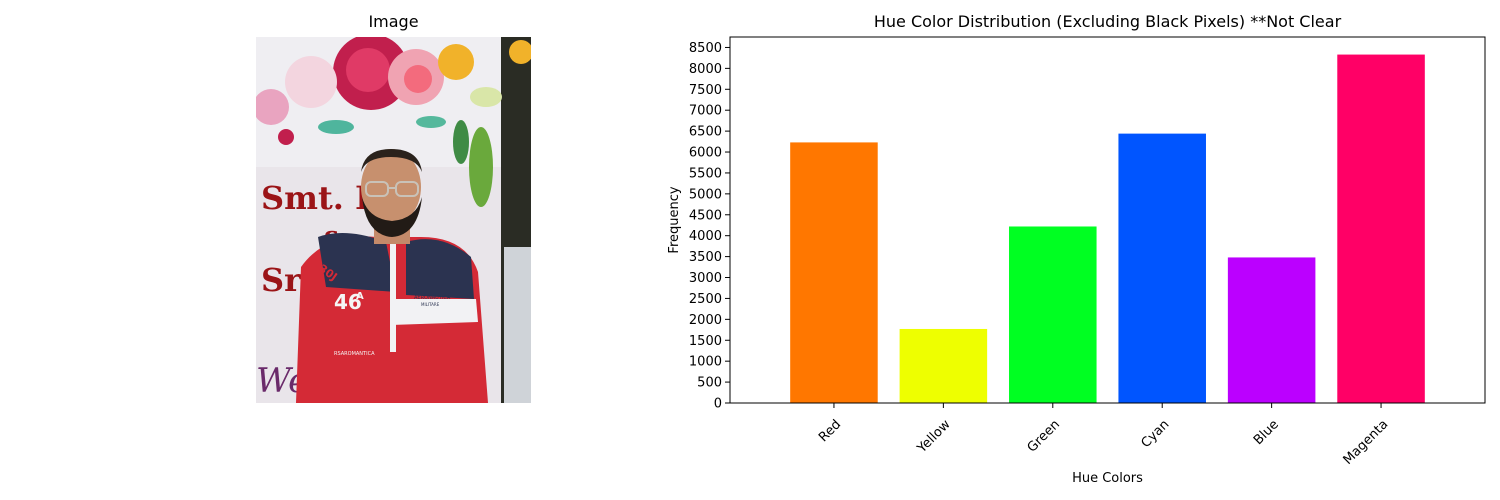 The height and width of the screenshot is (500, 1500). I want to click on y-axis-label: Frequency, so click(674, 219).